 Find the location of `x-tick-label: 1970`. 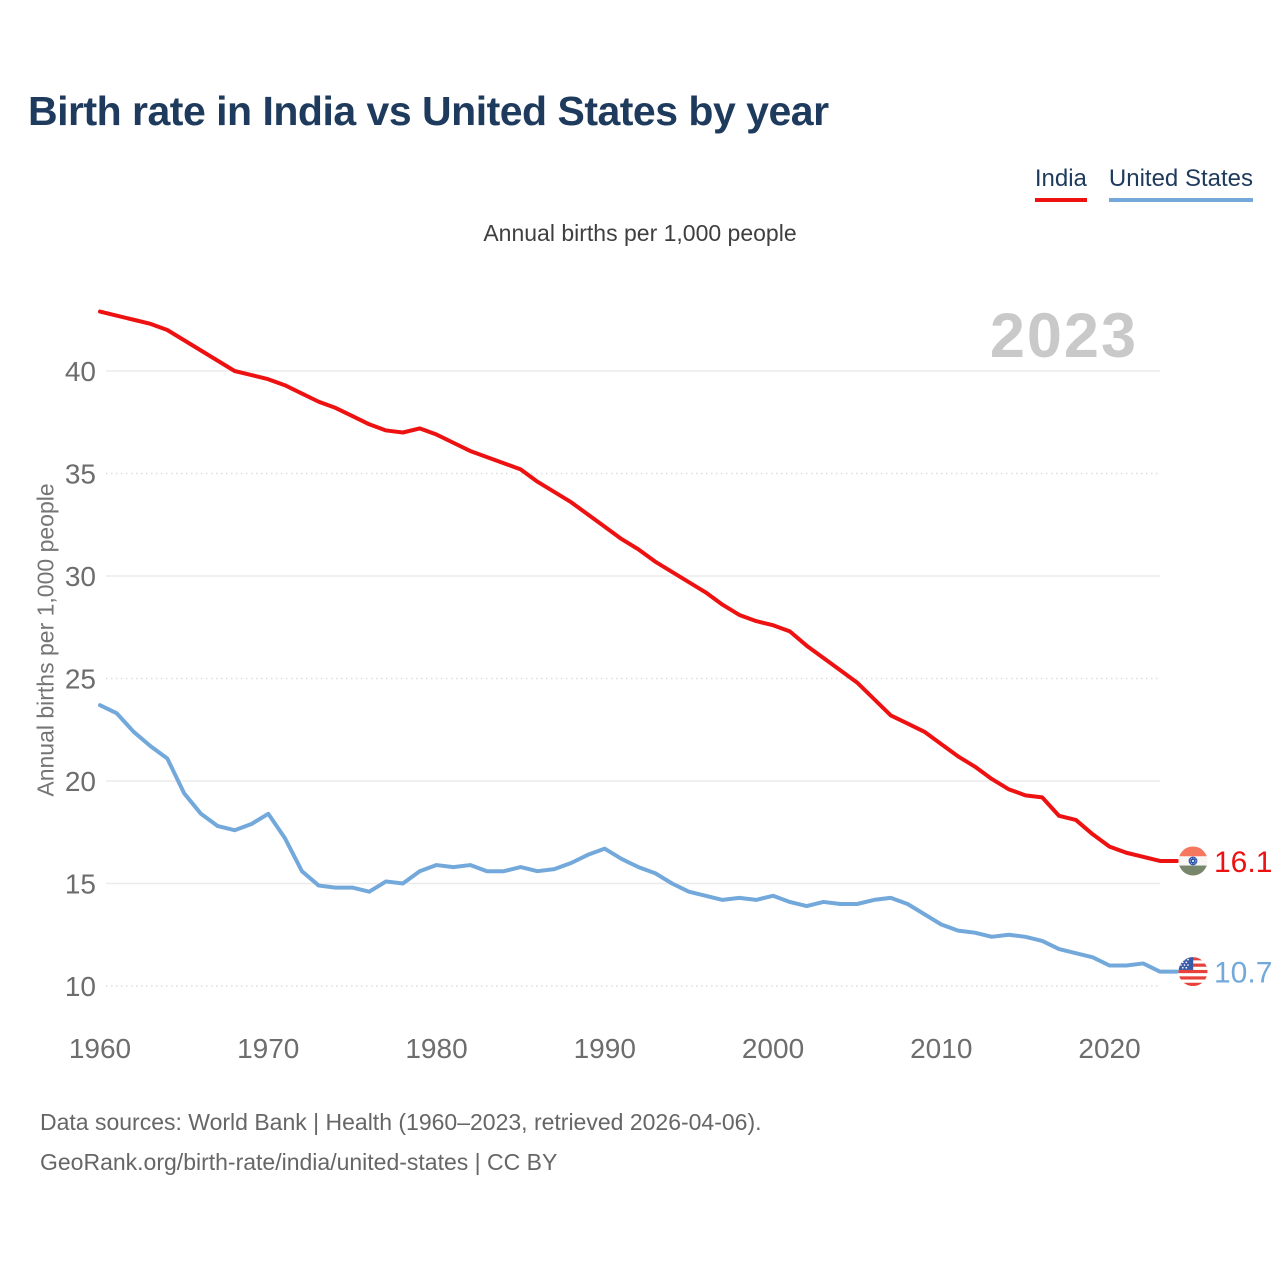

x-tick-label: 1970 is located at coordinates (268, 1048).